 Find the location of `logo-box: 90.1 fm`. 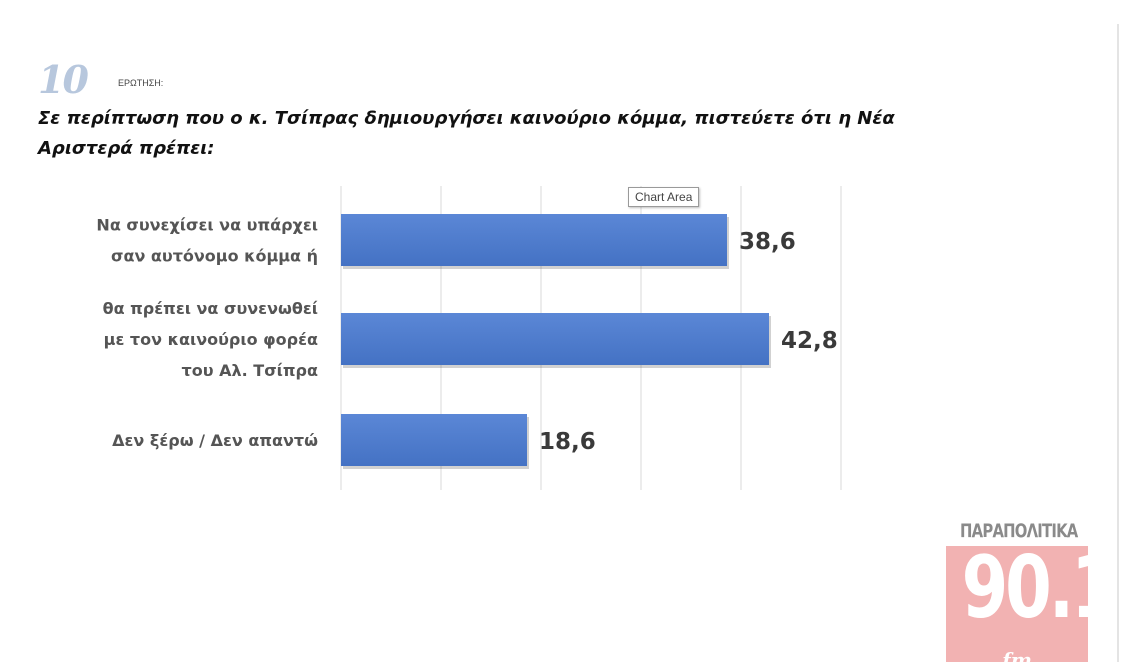

logo-box: 90.1 fm is located at coordinates (1017, 604).